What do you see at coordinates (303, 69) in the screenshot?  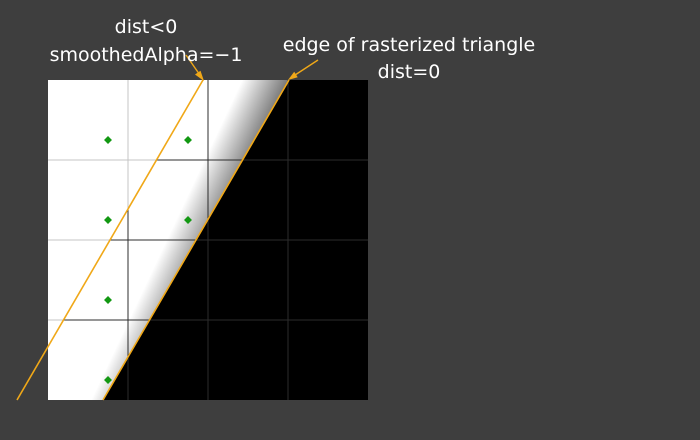 I see `arrow-to-triangle-edge` at bounding box center [303, 69].